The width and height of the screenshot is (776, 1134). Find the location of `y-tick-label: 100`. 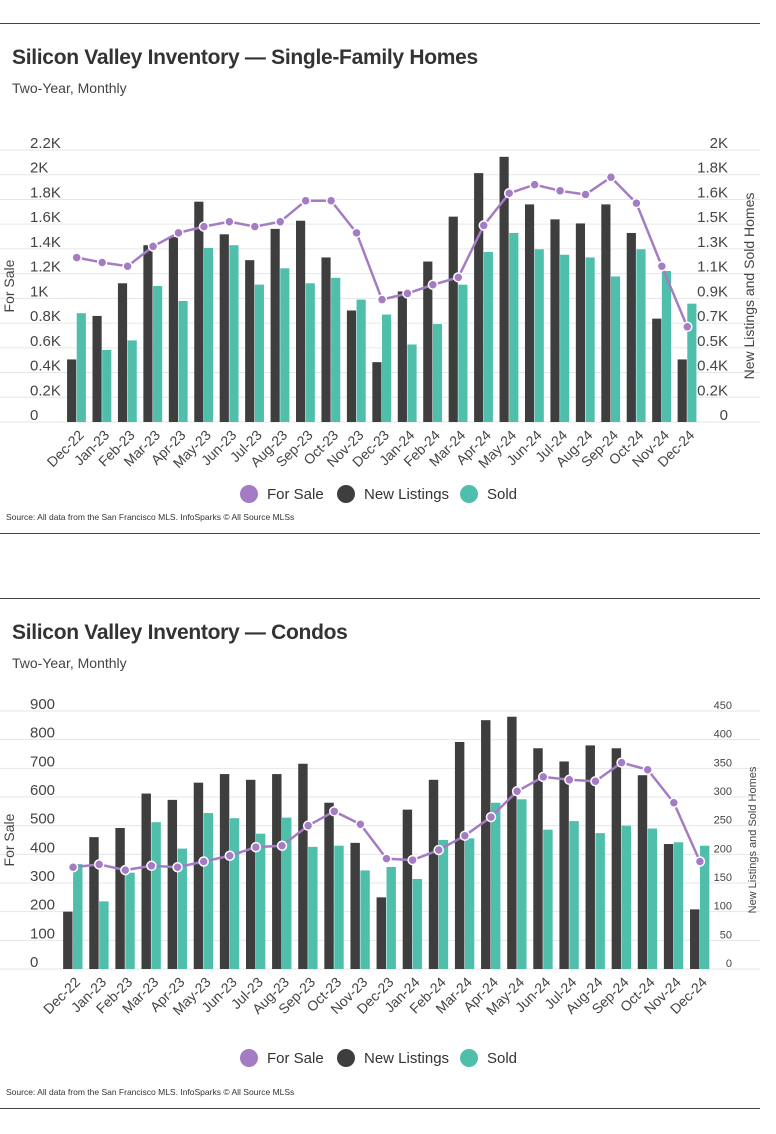

y-tick-label: 100 is located at coordinates (42, 933).